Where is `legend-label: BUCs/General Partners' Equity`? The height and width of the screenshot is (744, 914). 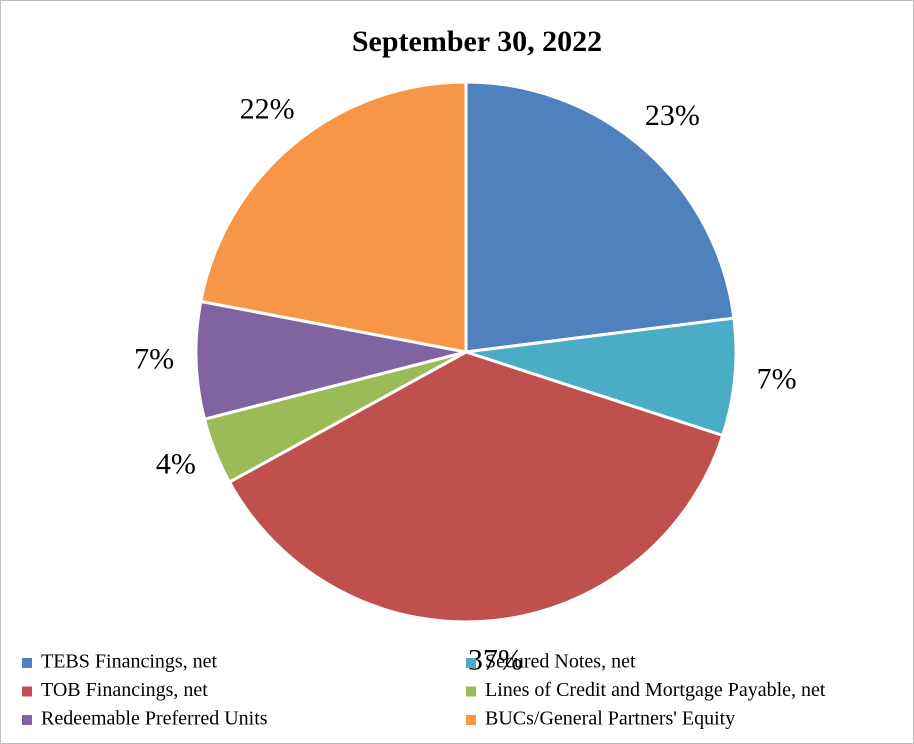
legend-label: BUCs/General Partners' Equity is located at coordinates (610, 719).